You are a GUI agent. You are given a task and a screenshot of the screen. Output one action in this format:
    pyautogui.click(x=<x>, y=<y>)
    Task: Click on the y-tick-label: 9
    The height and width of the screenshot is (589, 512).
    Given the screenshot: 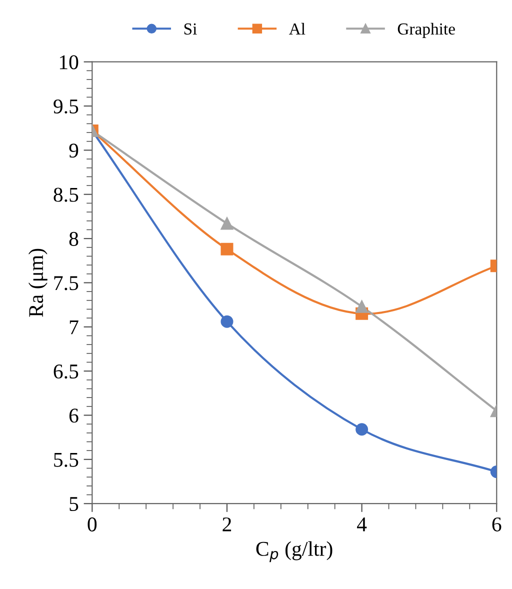 What is the action you would take?
    pyautogui.click(x=73, y=151)
    